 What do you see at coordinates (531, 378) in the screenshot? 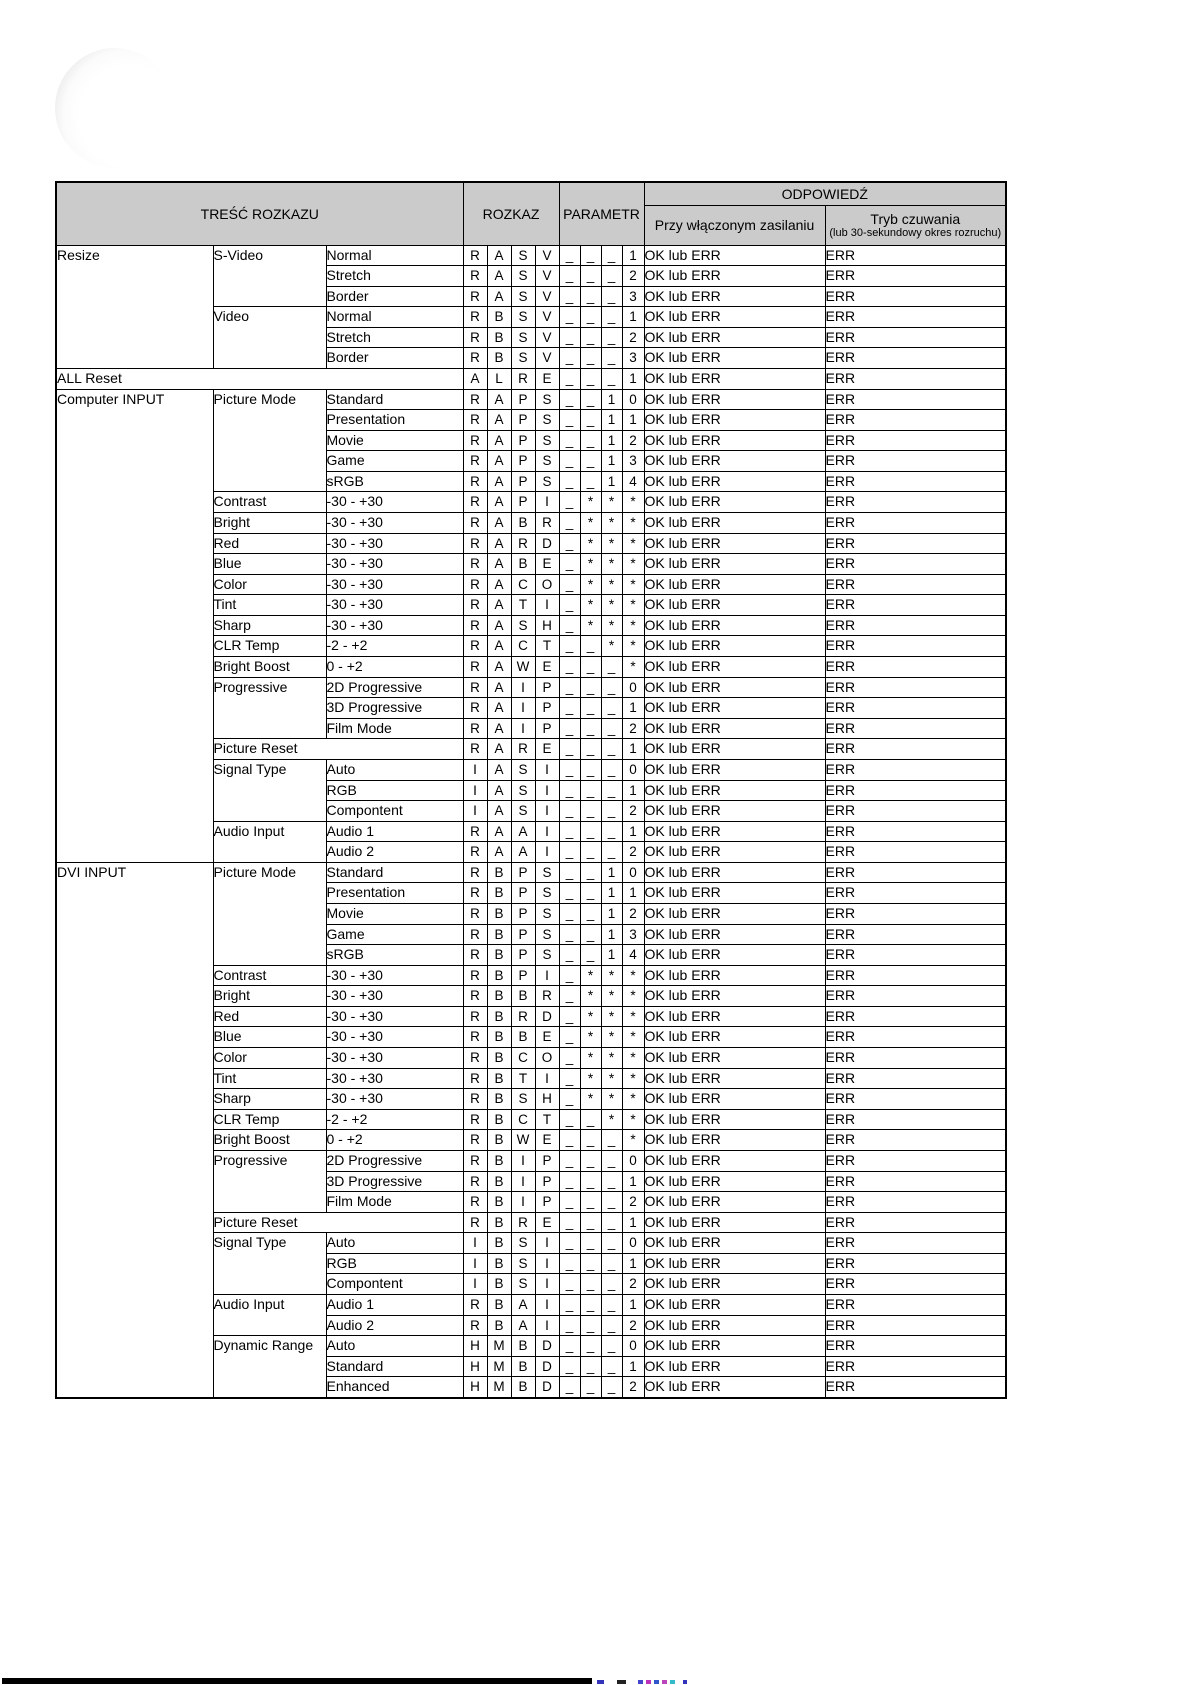
I see `table-row: ALL Reset A L R E _ _ _ 1 OK lub ERR ERR` at bounding box center [531, 378].